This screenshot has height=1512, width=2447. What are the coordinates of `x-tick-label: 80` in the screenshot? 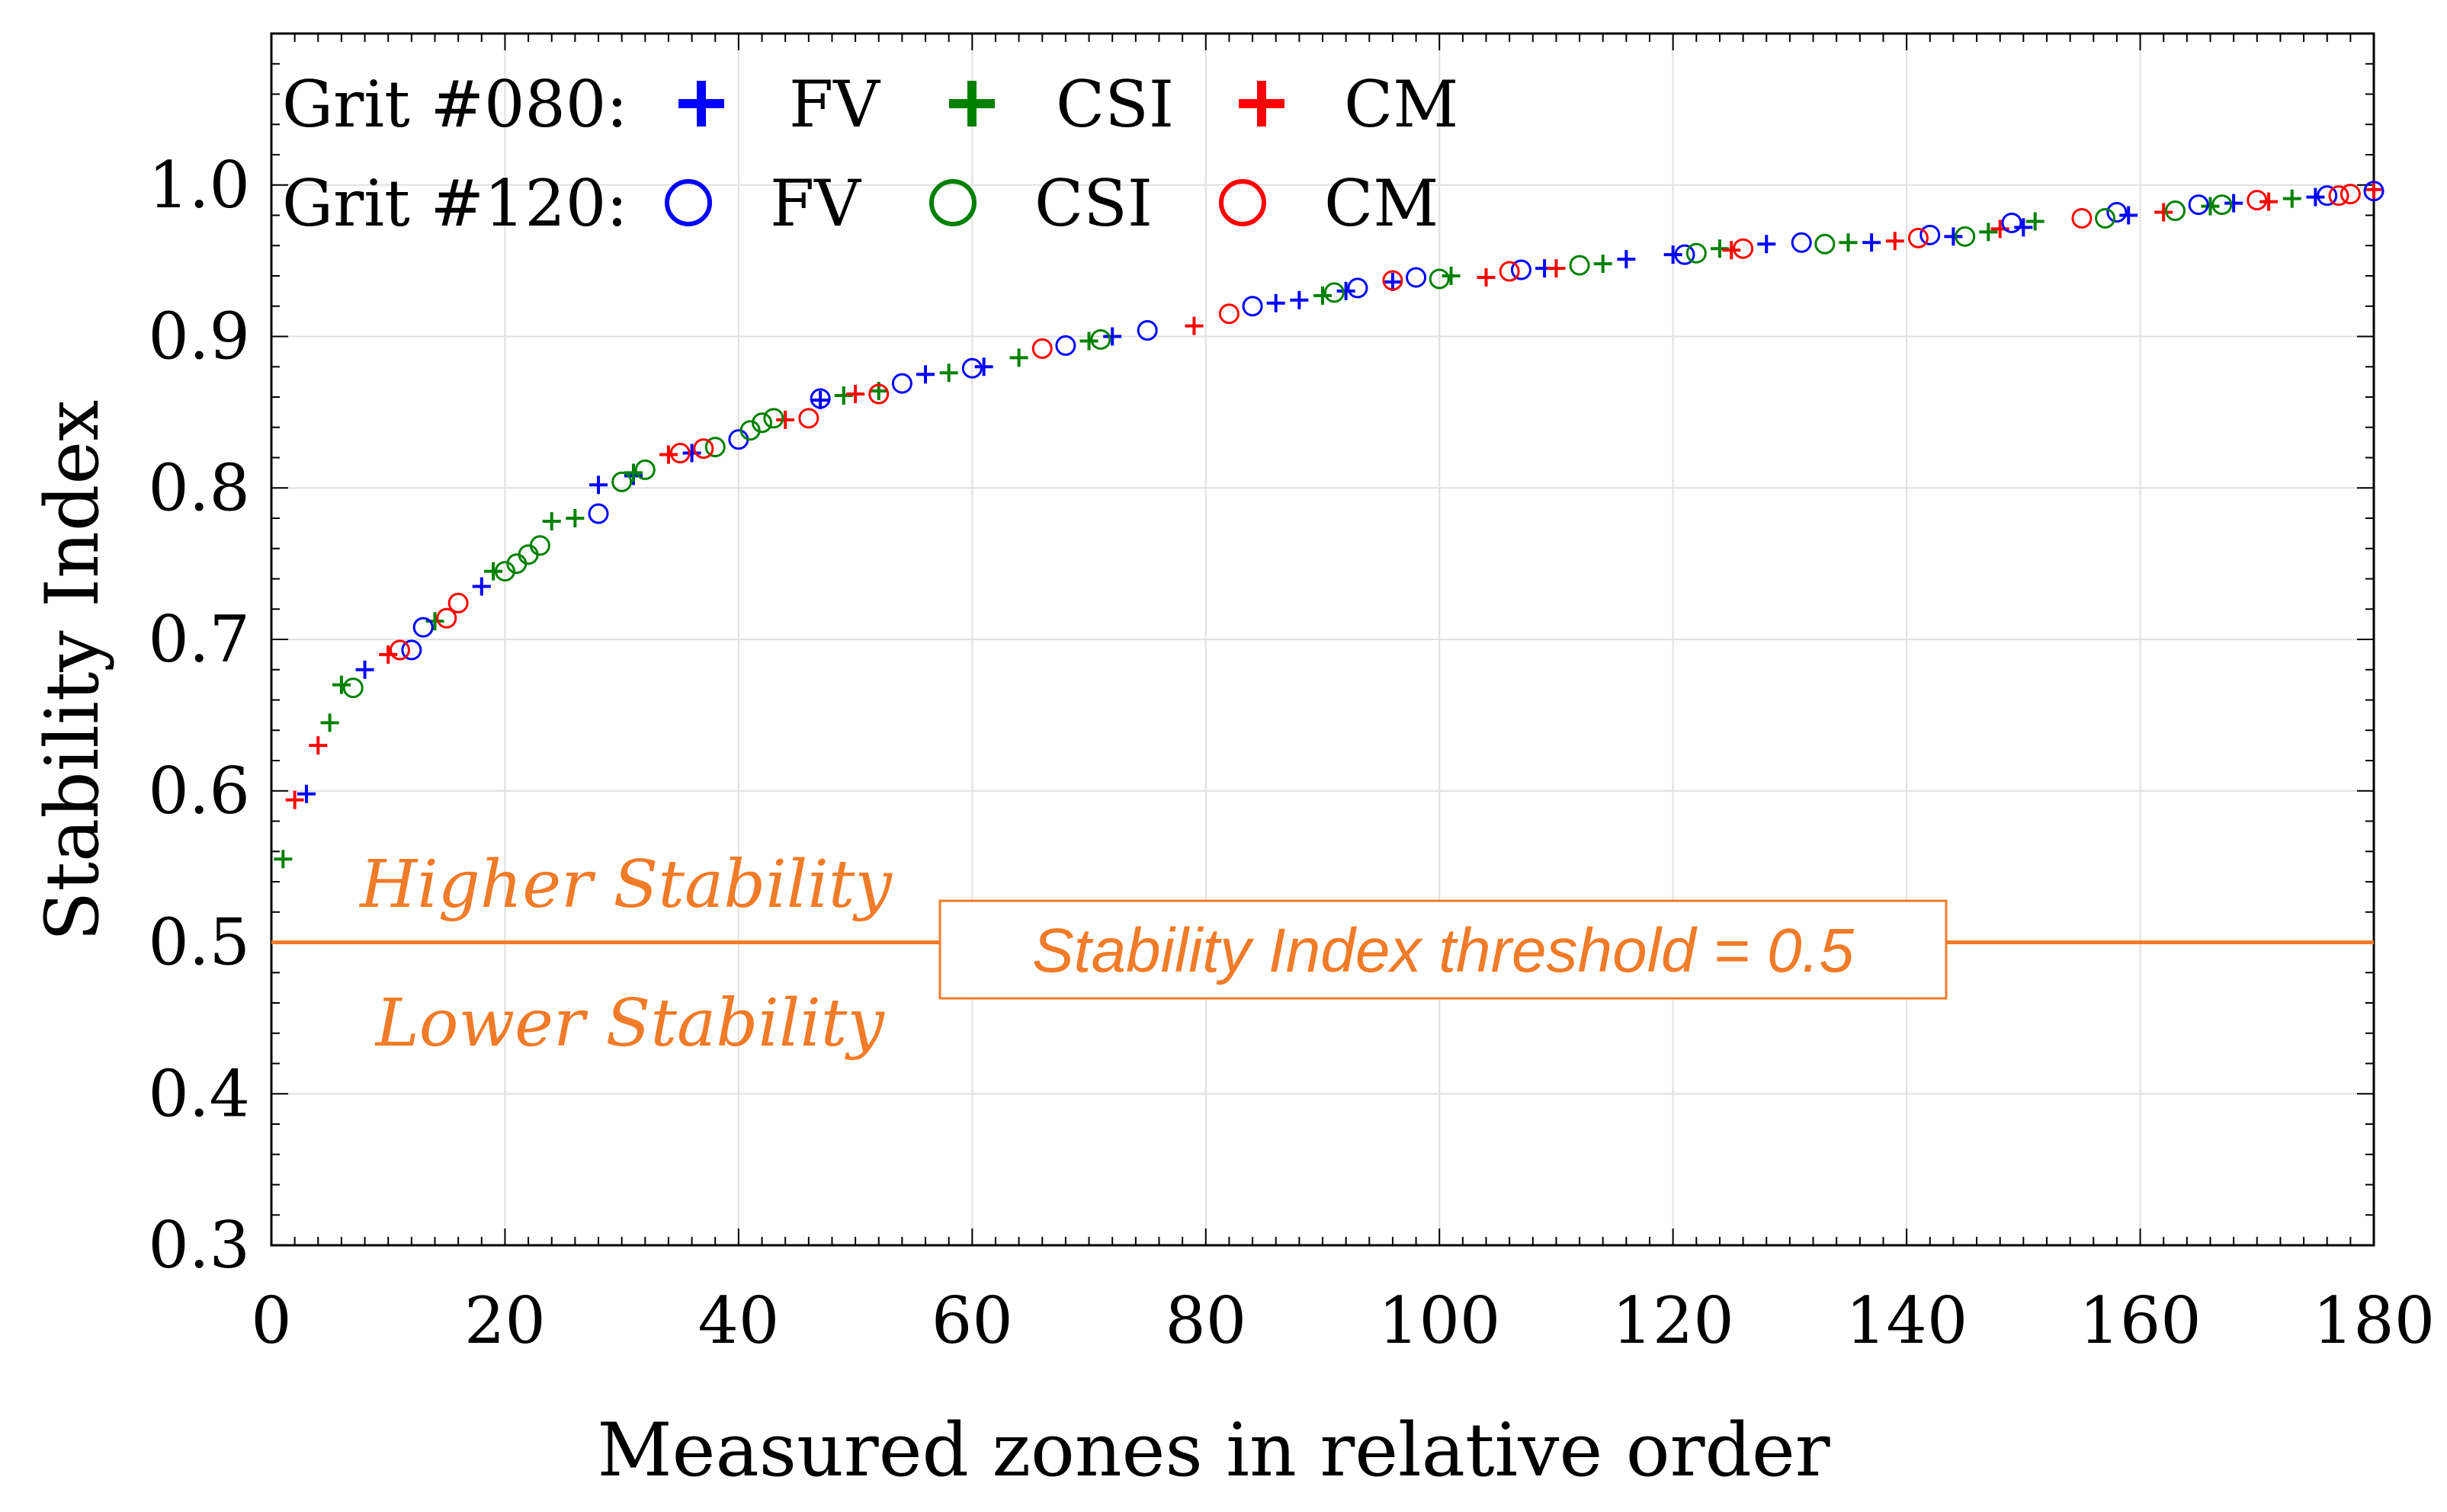 It's located at (1205, 1320).